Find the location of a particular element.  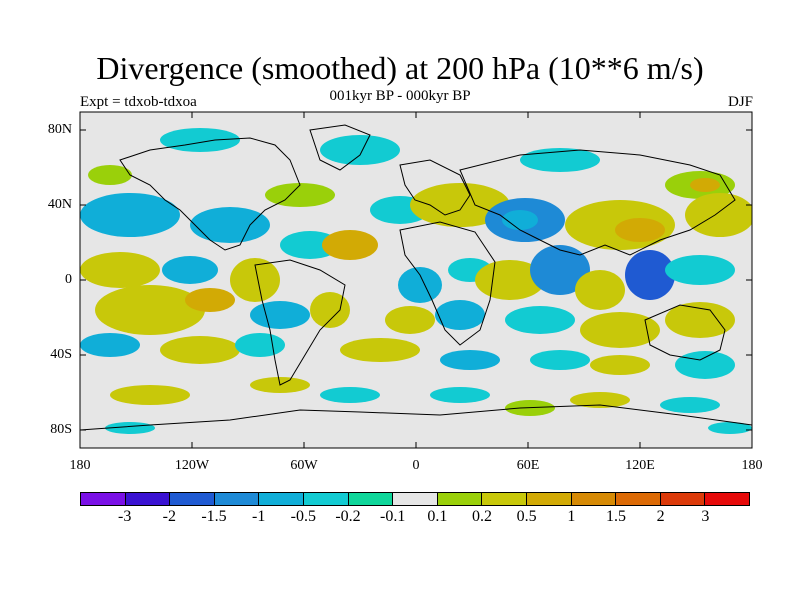

lon-label-60w: 60W is located at coordinates (304, 465).